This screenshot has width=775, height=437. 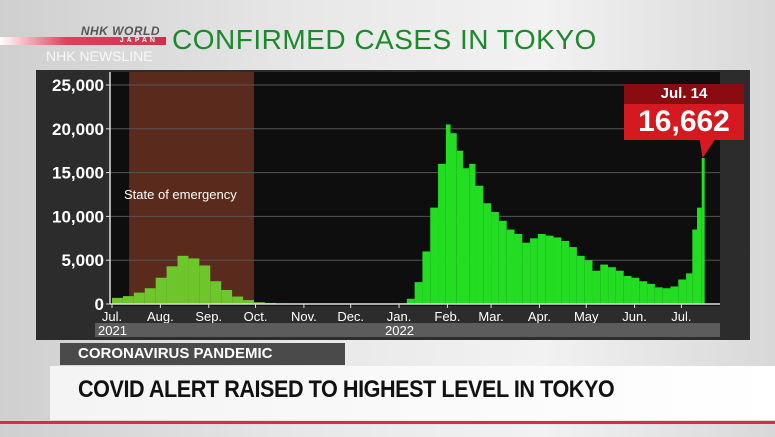 What do you see at coordinates (684, 122) in the screenshot?
I see `callout-value: 16,662` at bounding box center [684, 122].